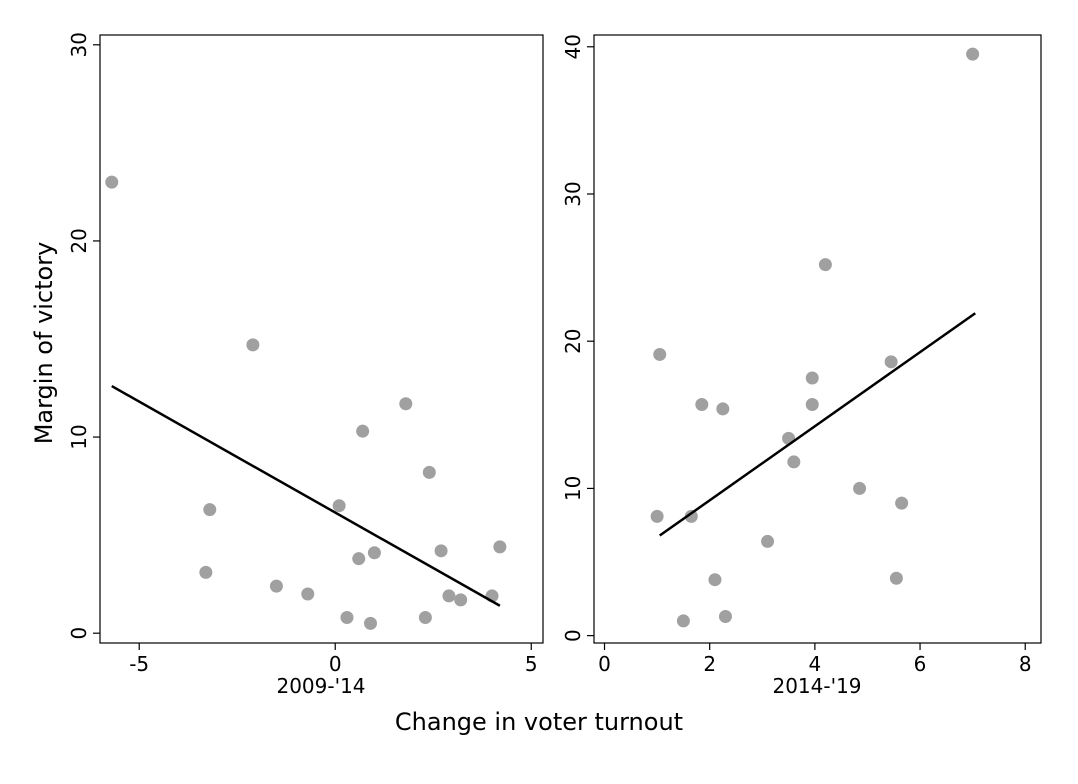 This screenshot has width=1078, height=784. I want to click on y-tick-label-right: 30, so click(573, 193).